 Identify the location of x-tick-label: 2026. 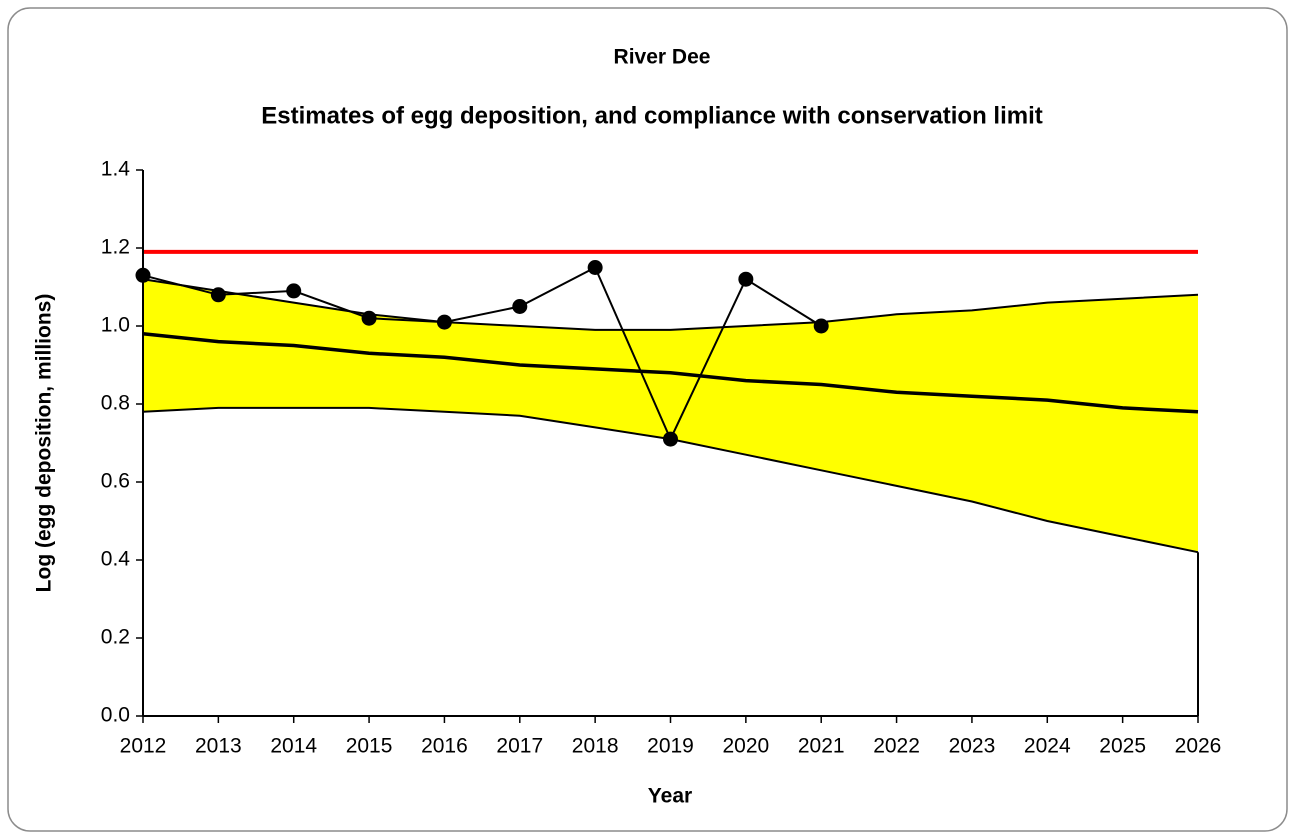
(1198, 746).